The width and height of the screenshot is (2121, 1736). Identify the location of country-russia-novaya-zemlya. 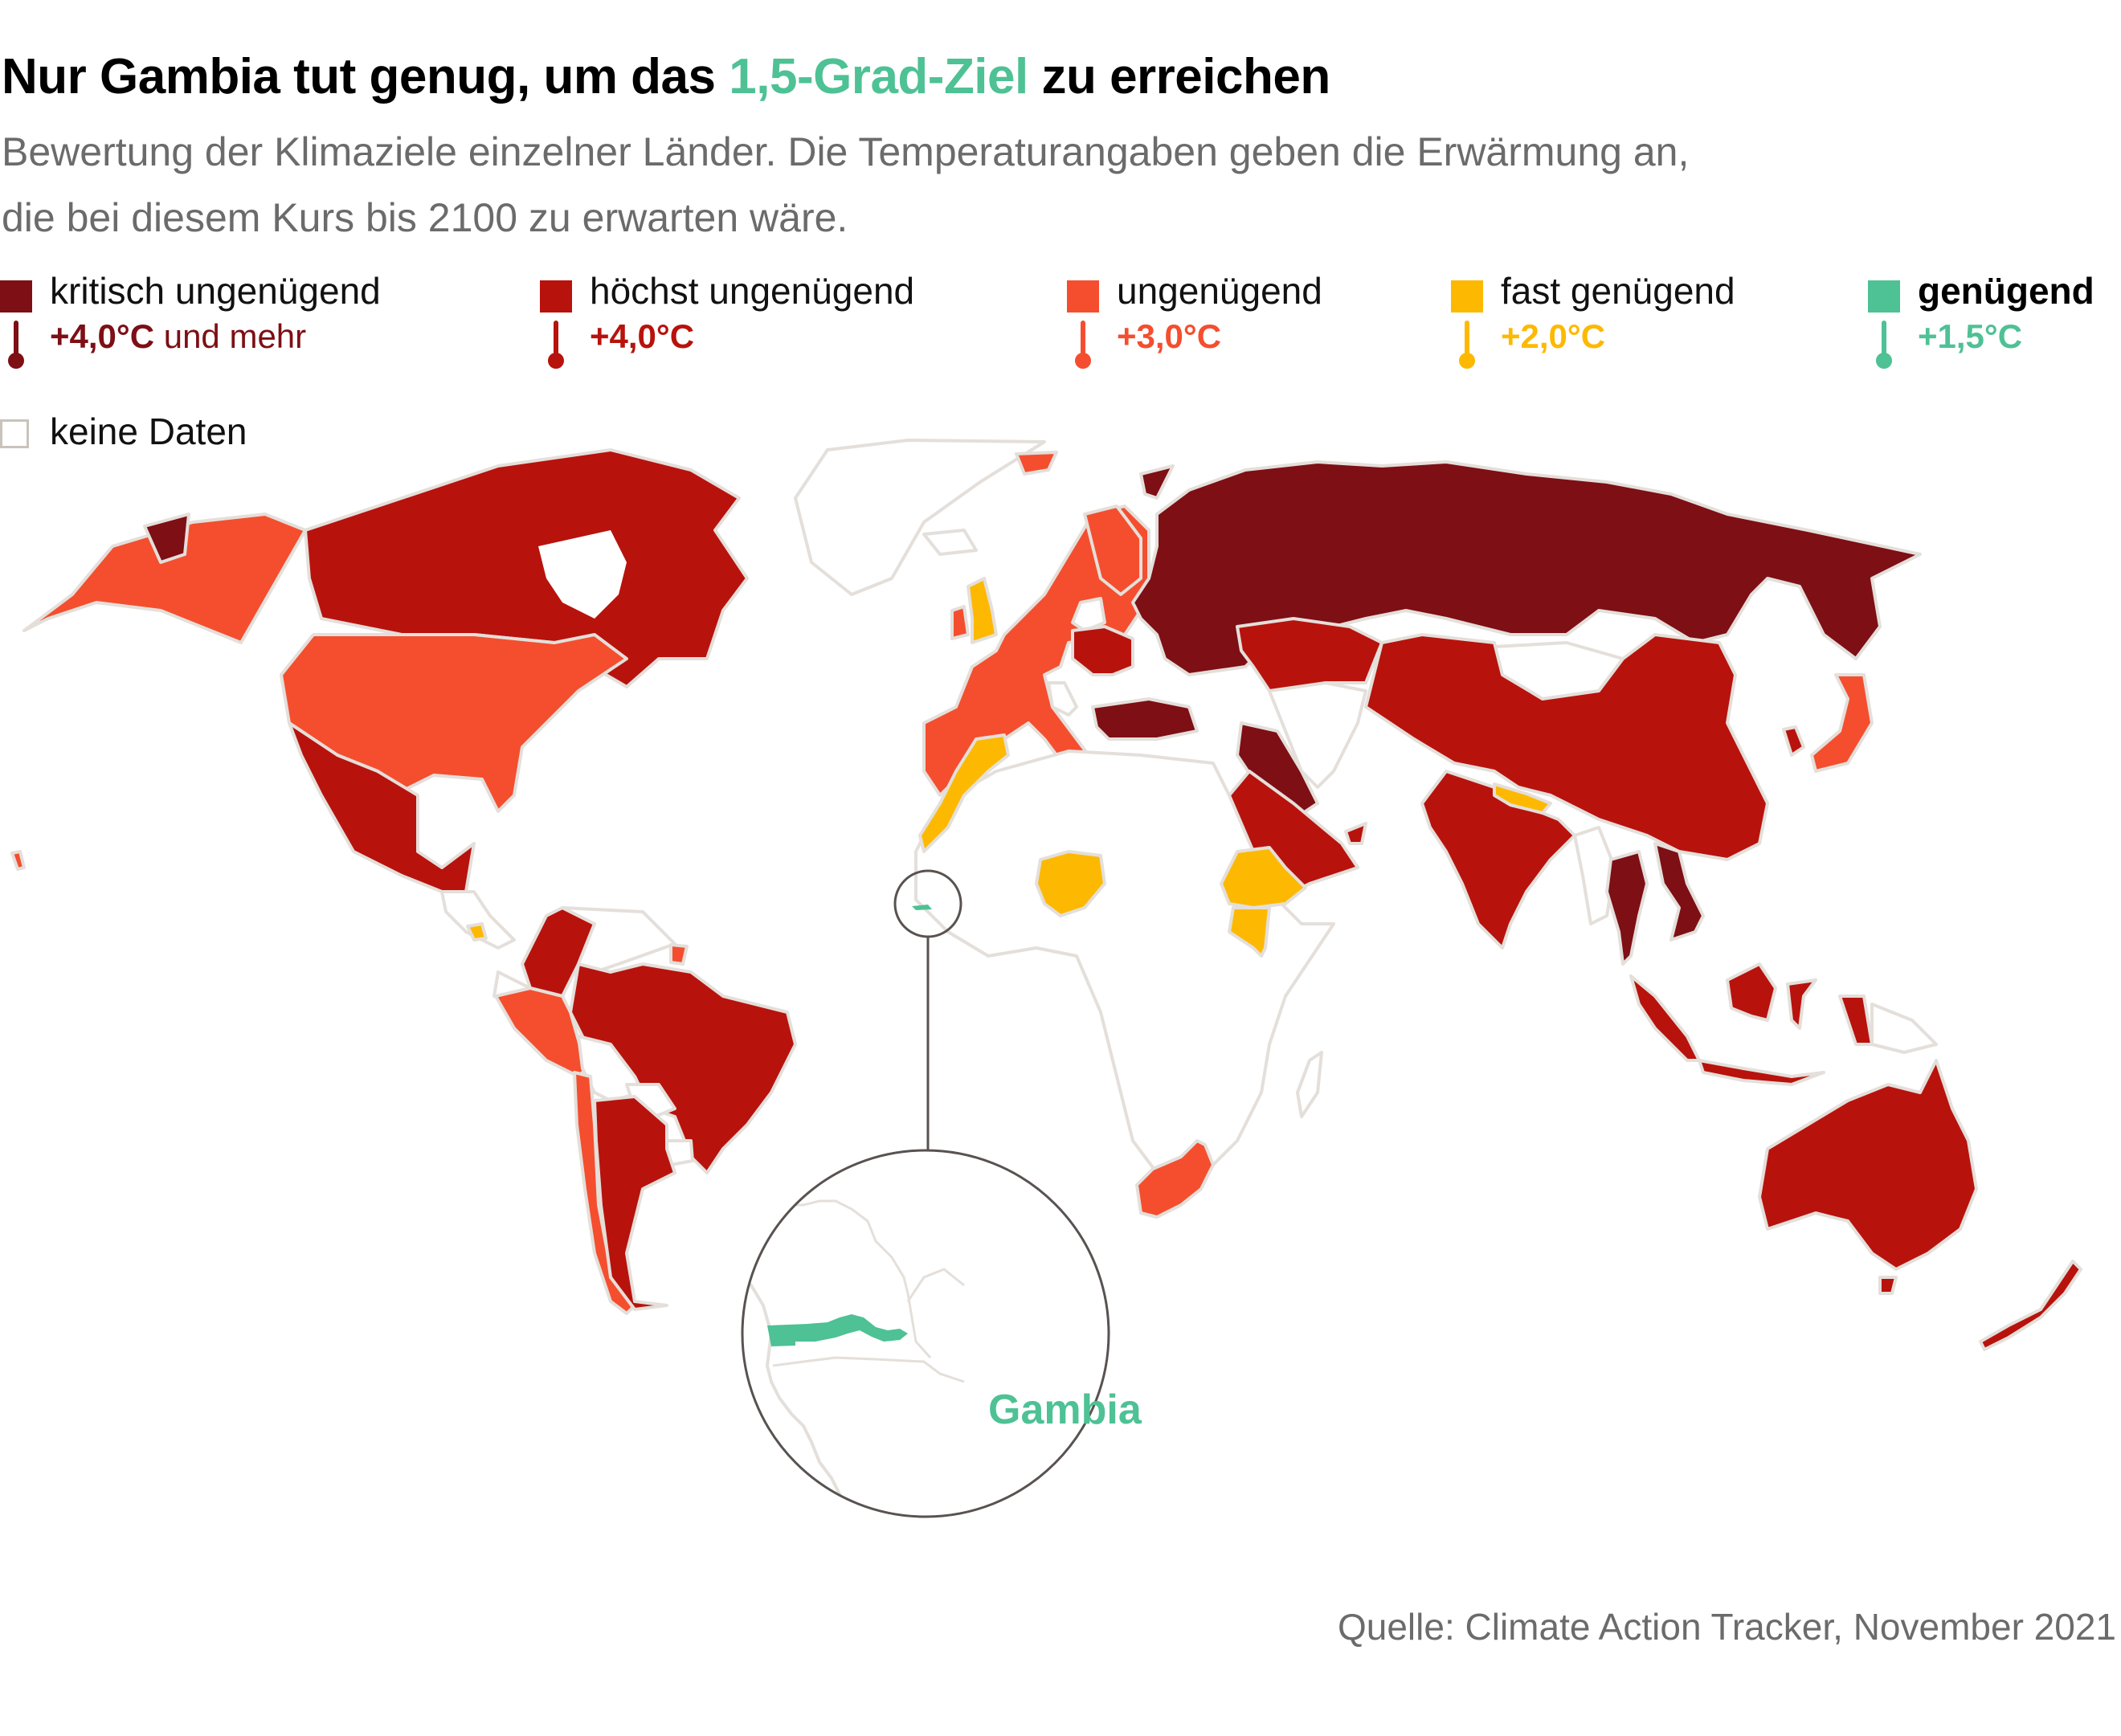
(1157, 482).